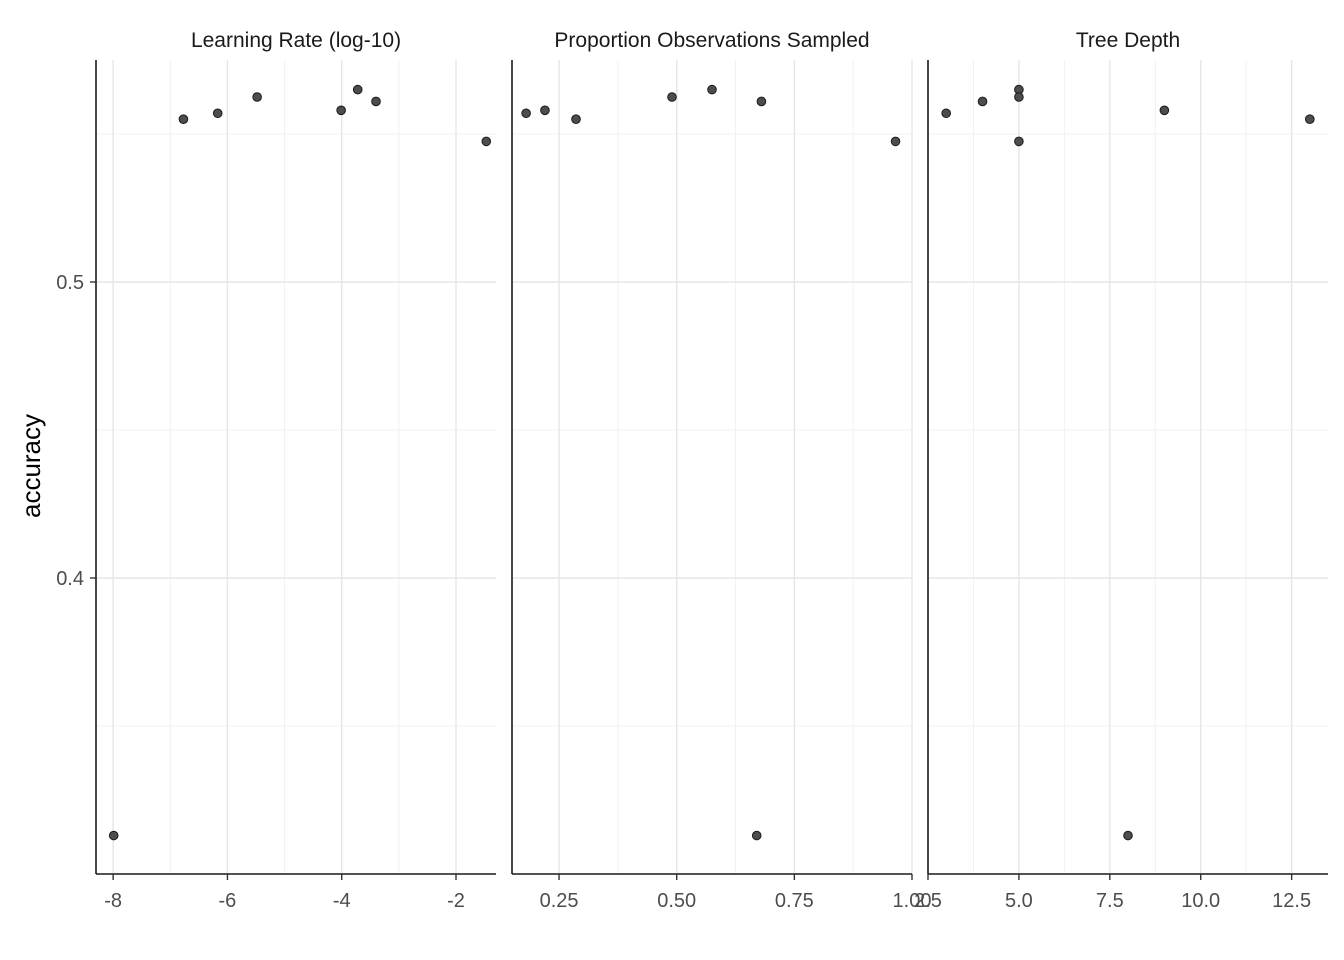 Image resolution: width=1344 pixels, height=960 pixels. What do you see at coordinates (912, 901) in the screenshot?
I see `x-tick-label: 1.00` at bounding box center [912, 901].